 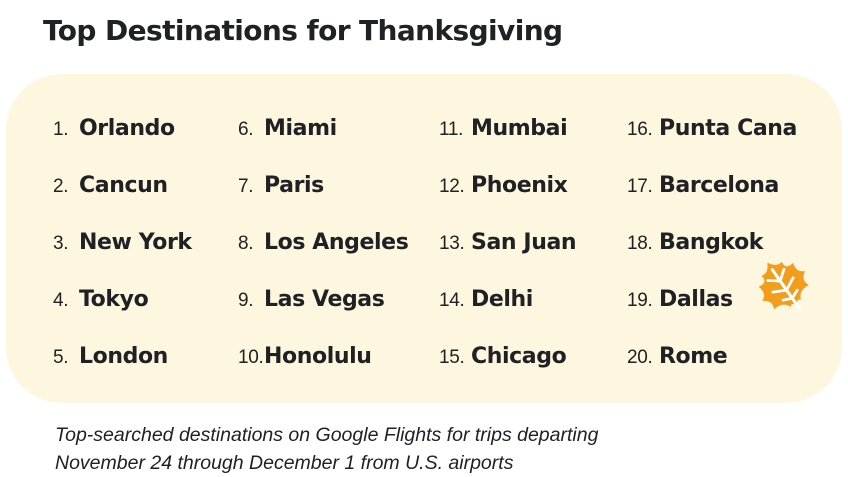 I want to click on city-name: Bangkok, so click(x=711, y=242).